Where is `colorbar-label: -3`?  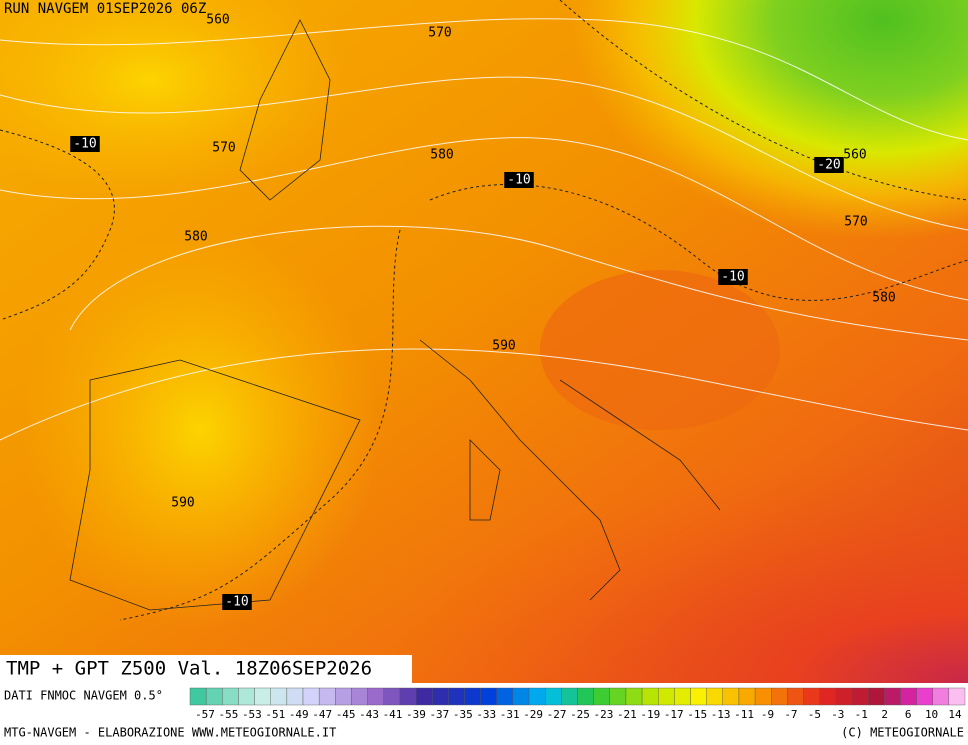 colorbar-label: -3 is located at coordinates (837, 714).